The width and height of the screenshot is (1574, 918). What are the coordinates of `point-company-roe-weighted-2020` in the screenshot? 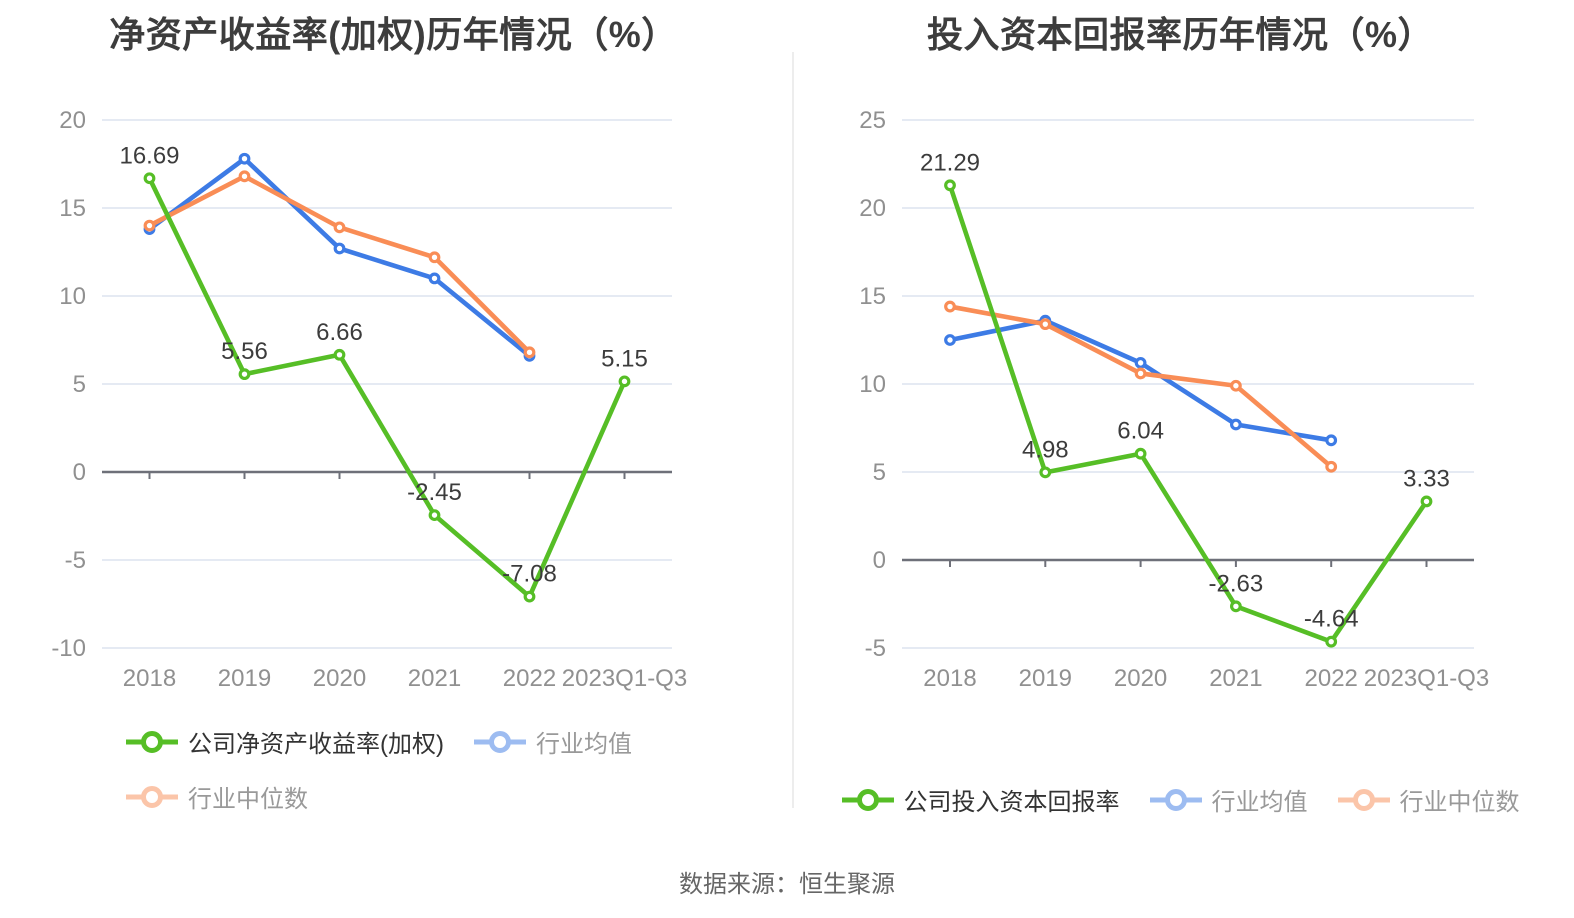 It's located at (339, 354).